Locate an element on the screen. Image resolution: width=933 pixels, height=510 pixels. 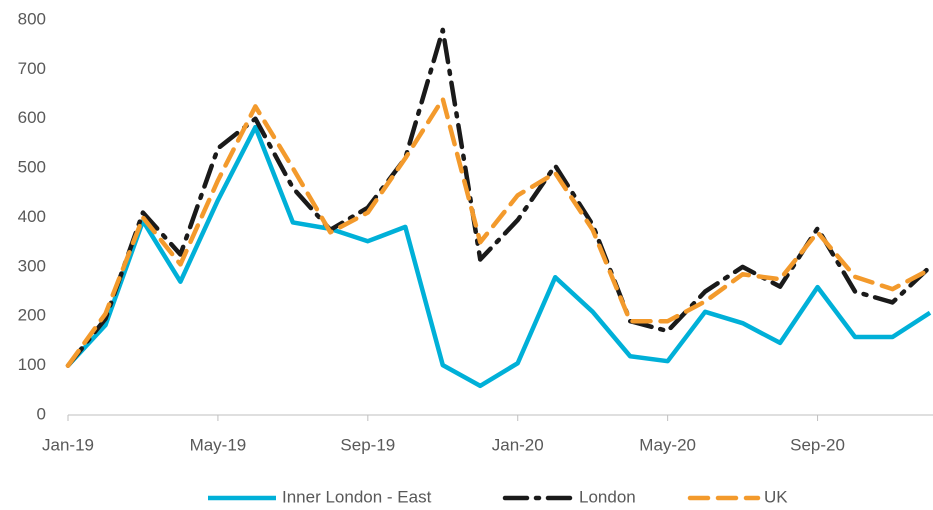
x-tick-label: May-19 is located at coordinates (218, 444).